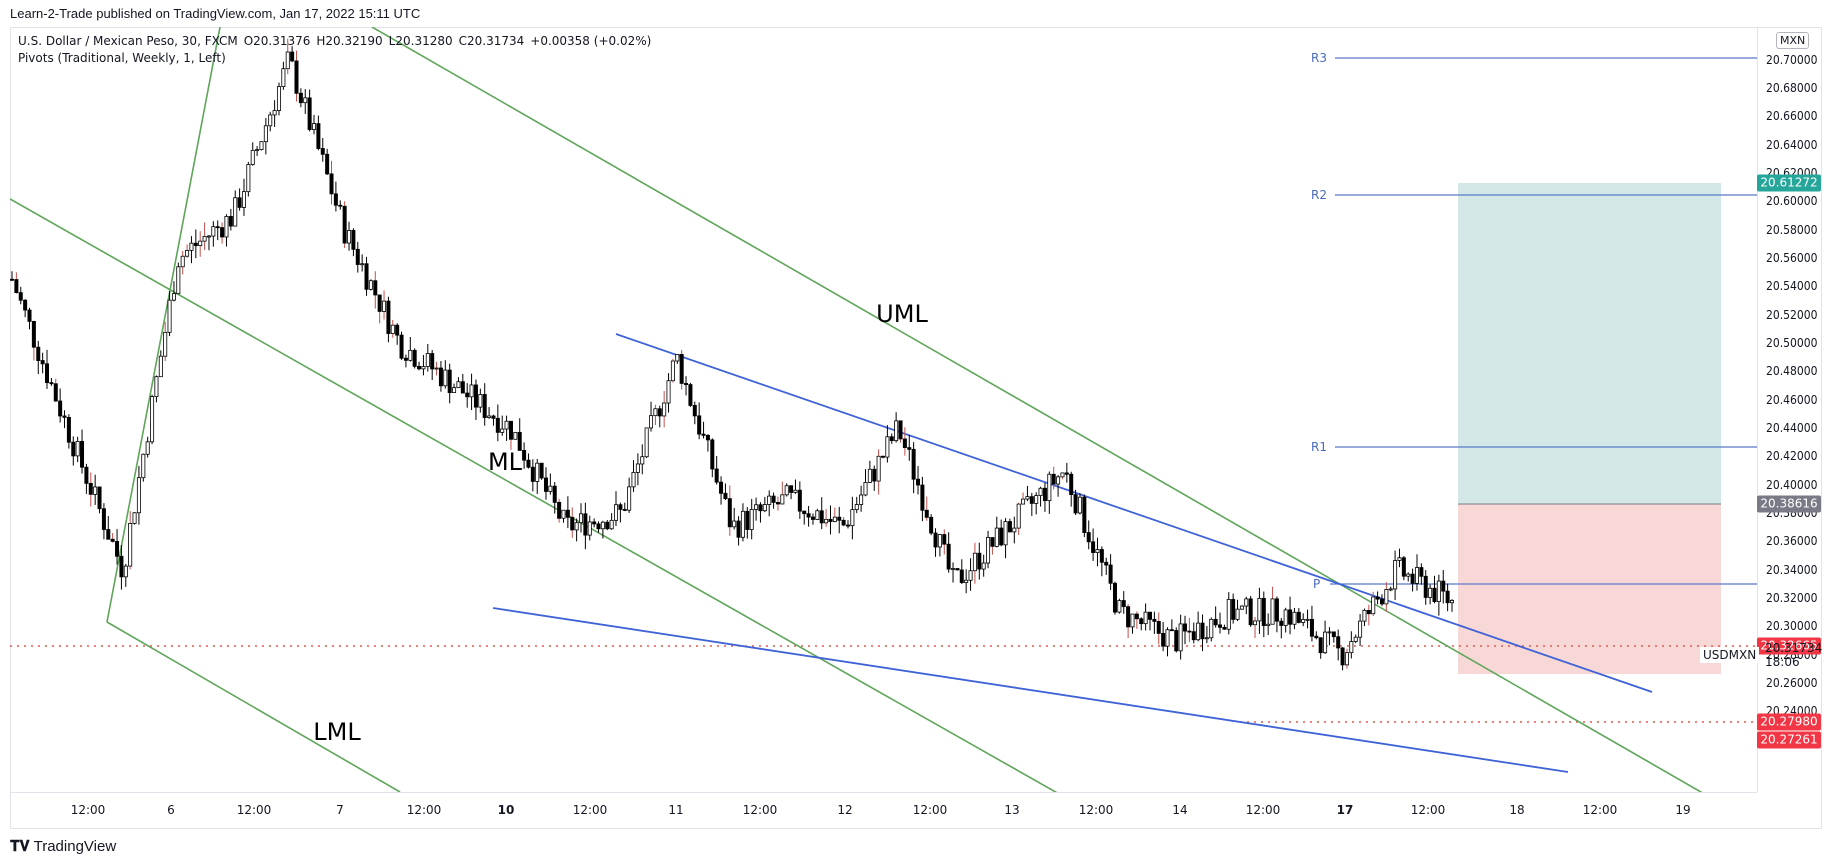 The width and height of the screenshot is (1834, 866). What do you see at coordinates (902, 314) in the screenshot?
I see `uml-label: UML` at bounding box center [902, 314].